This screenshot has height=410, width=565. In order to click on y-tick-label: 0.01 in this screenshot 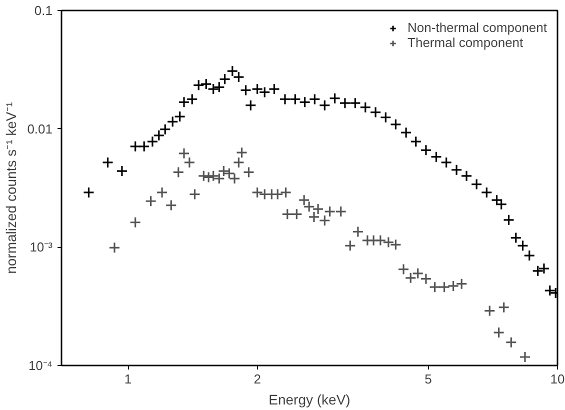, I will do `click(40, 128)`.